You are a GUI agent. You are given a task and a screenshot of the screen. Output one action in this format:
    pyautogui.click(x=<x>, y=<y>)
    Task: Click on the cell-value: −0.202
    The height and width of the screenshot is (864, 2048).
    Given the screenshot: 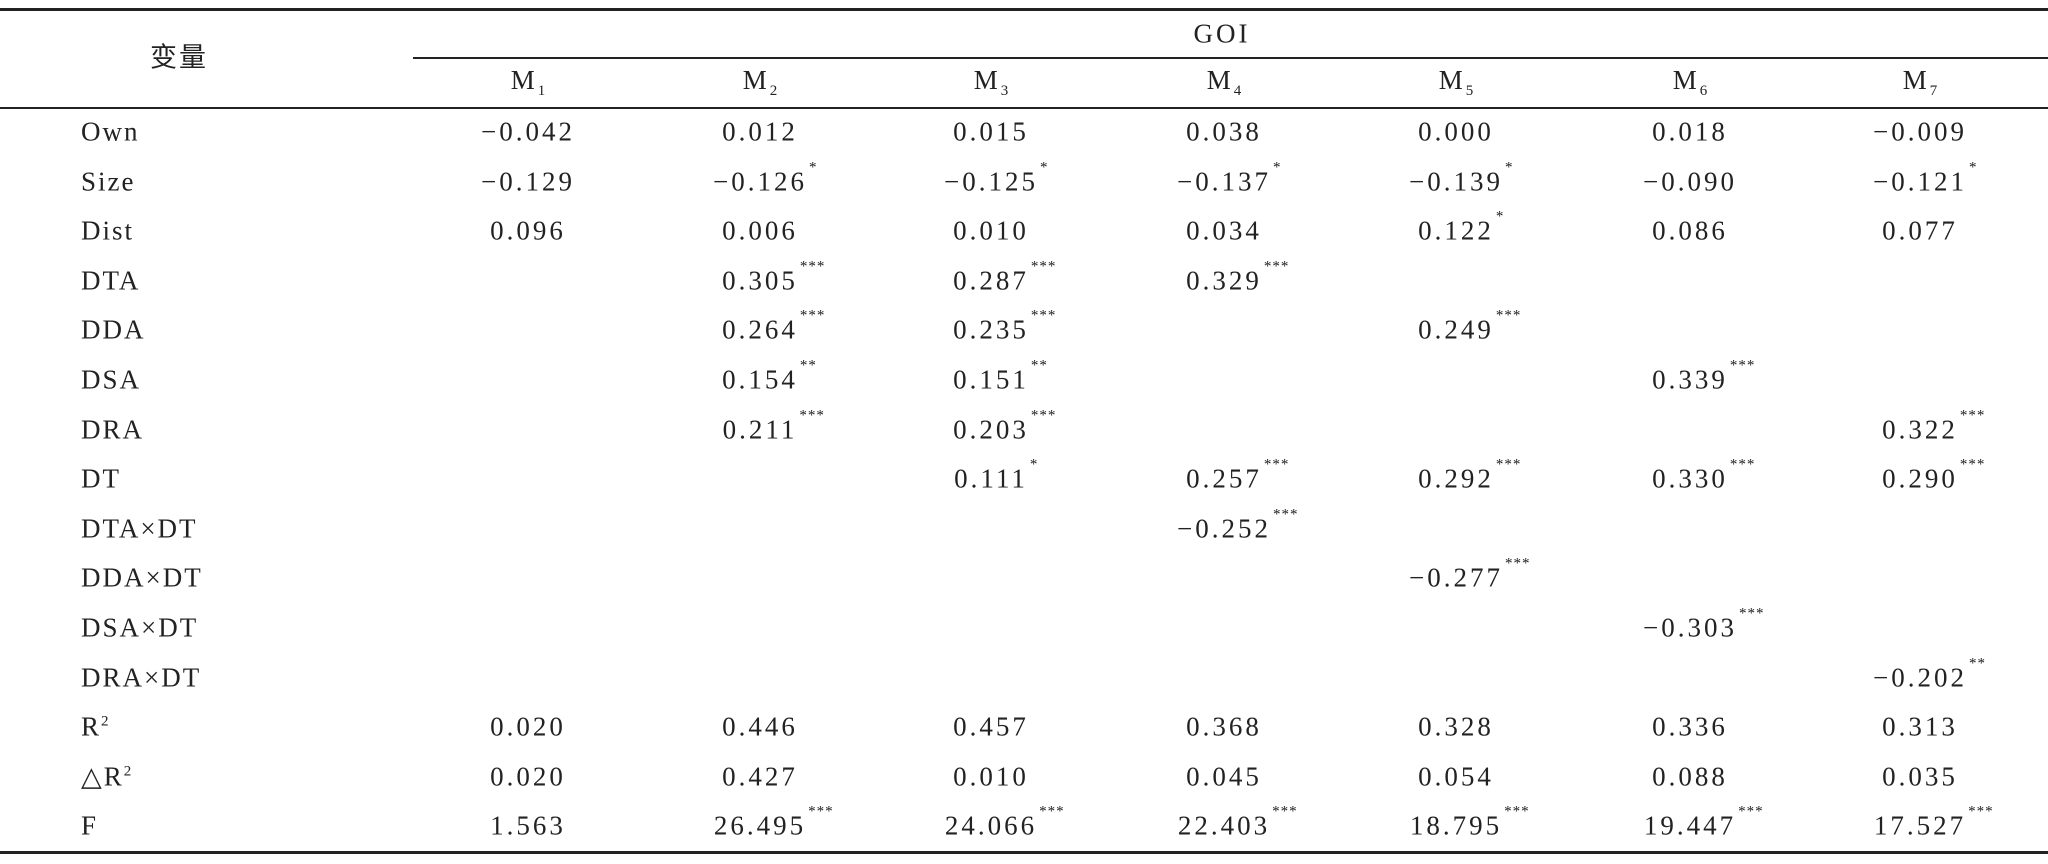 What is the action you would take?
    pyautogui.click(x=1920, y=677)
    